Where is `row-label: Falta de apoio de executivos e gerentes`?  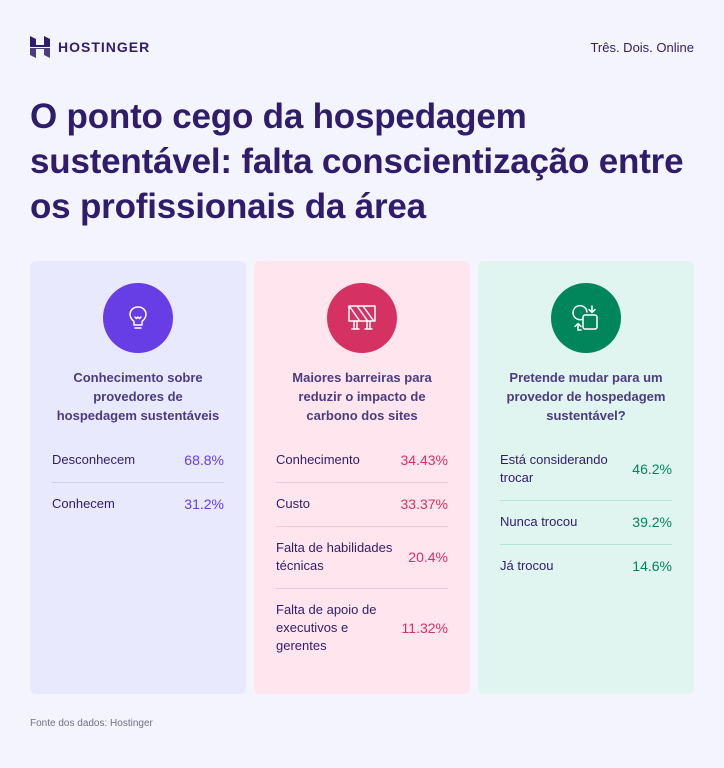 row-label: Falta de apoio de executivos e gerentes is located at coordinates (326, 627).